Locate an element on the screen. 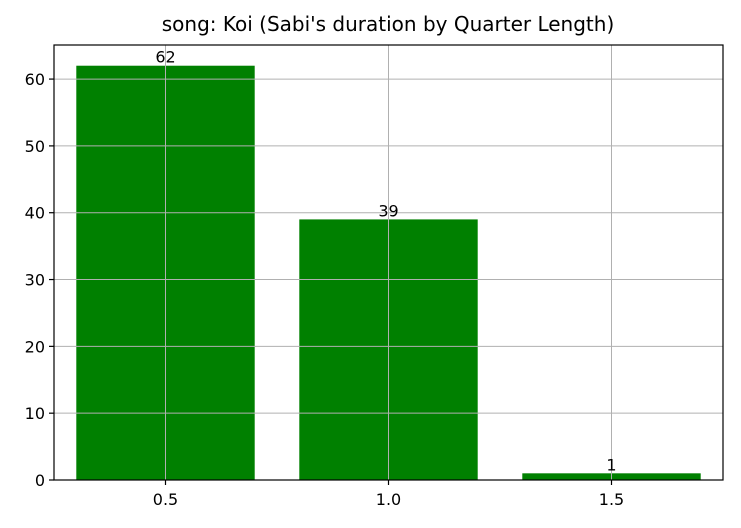 Image resolution: width=741 pixels, height=528 pixels. data-label: 62 is located at coordinates (165, 57).